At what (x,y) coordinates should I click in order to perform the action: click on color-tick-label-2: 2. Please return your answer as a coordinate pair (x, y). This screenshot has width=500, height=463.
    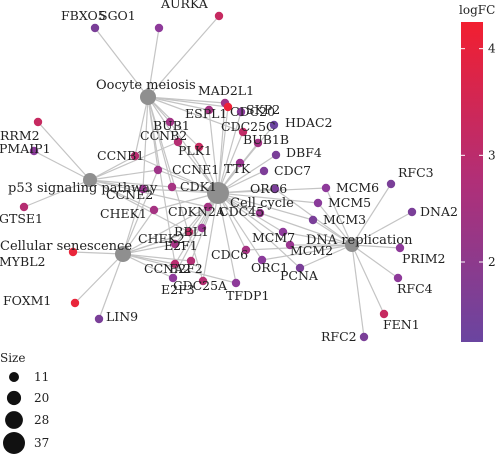
    Looking at the image, I should click on (492, 262).